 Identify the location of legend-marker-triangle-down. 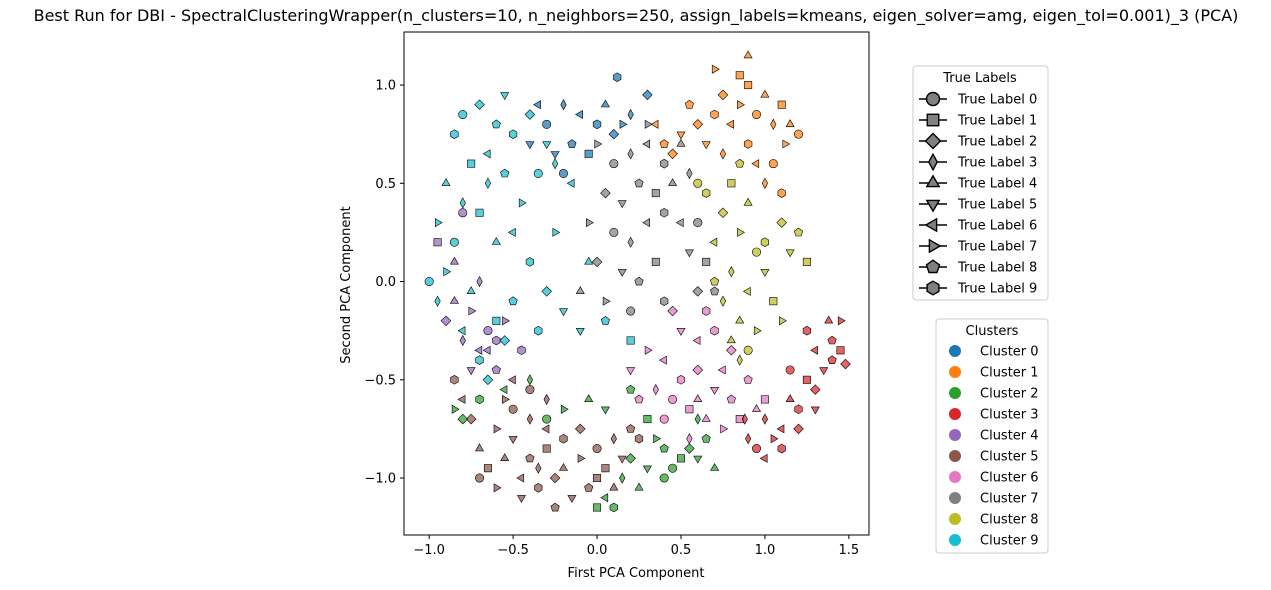
(933, 206).